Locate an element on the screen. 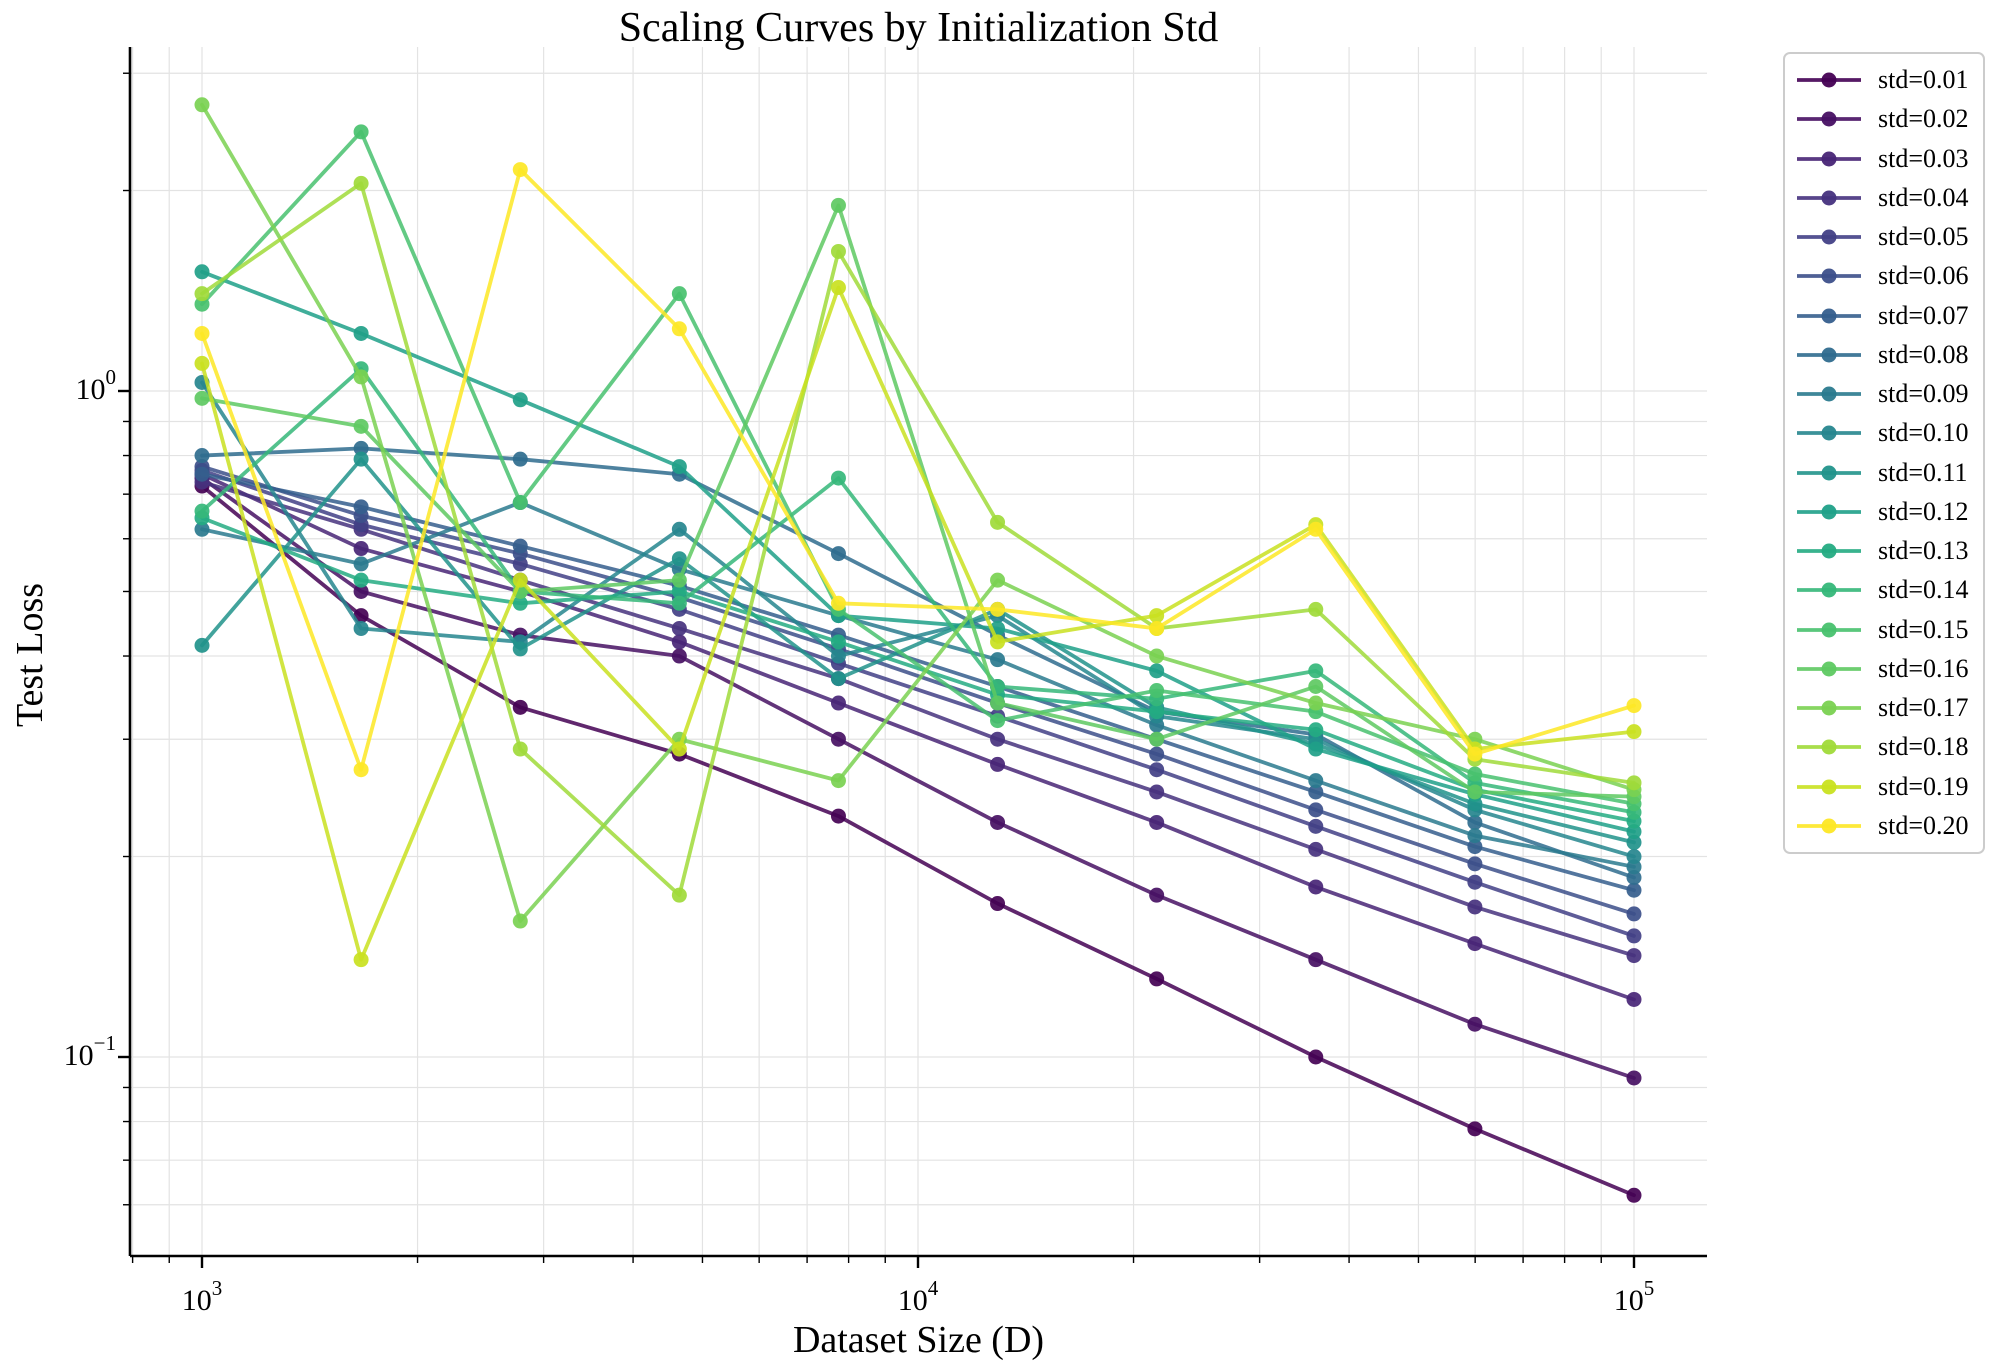 This screenshot has height=1366, width=1996. legend-item: std=0.03 is located at coordinates (1884, 159).